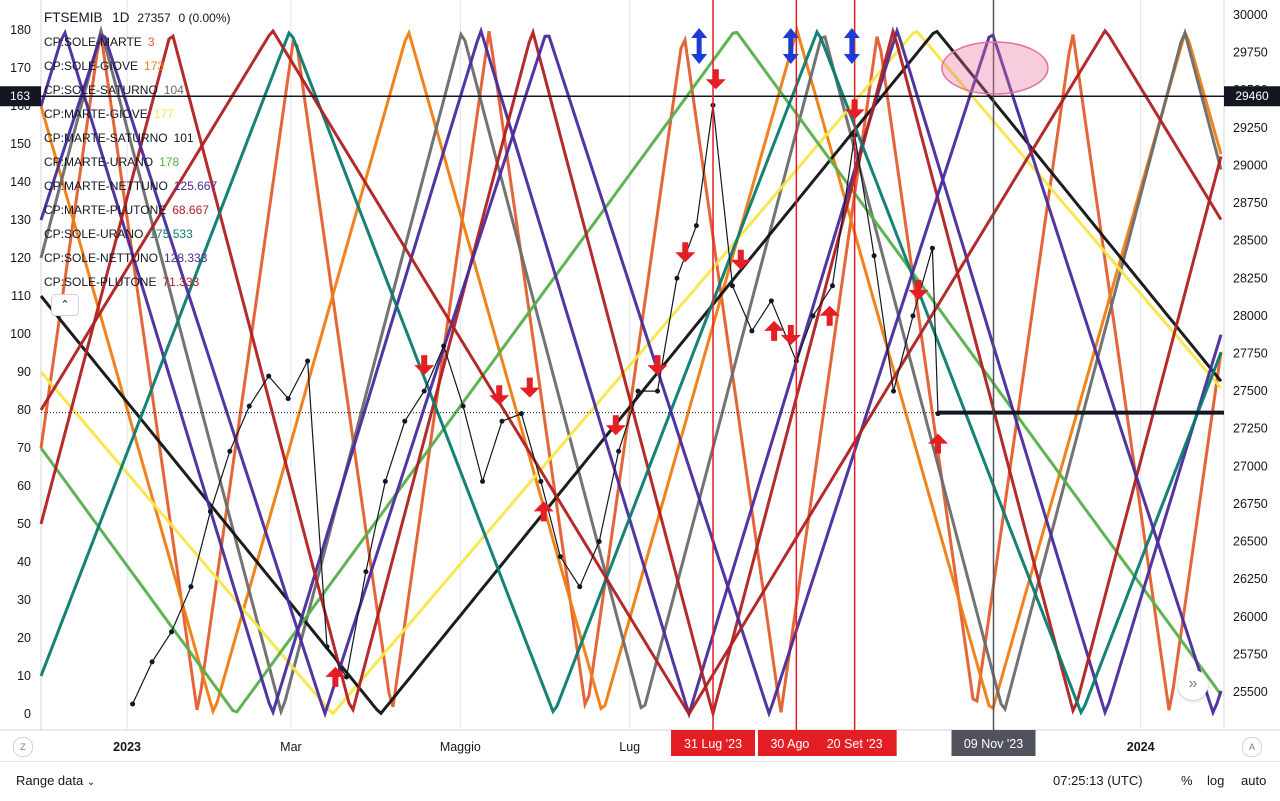 Image resolution: width=1280 pixels, height=801 pixels. What do you see at coordinates (137, 186) in the screenshot?
I see `legend-item: CP:MARTE-NETTUNO 125.667` at bounding box center [137, 186].